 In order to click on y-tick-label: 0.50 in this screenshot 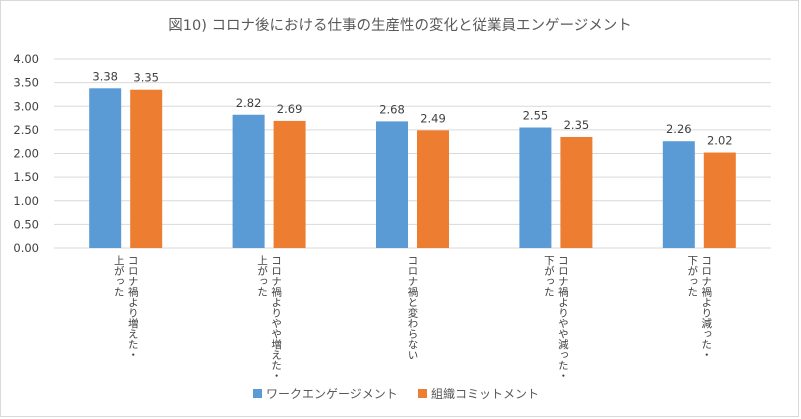, I will do `click(26, 224)`.